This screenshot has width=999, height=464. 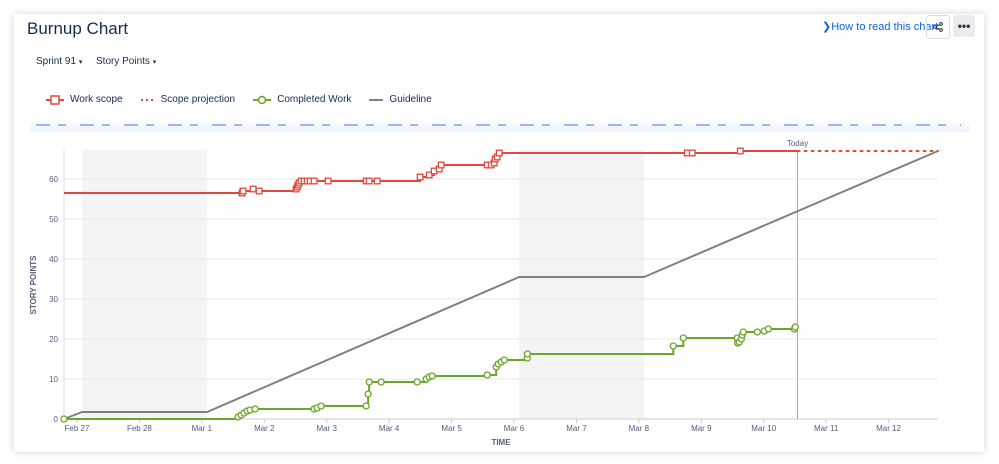 What do you see at coordinates (53, 379) in the screenshot?
I see `y-tick-label: 10` at bounding box center [53, 379].